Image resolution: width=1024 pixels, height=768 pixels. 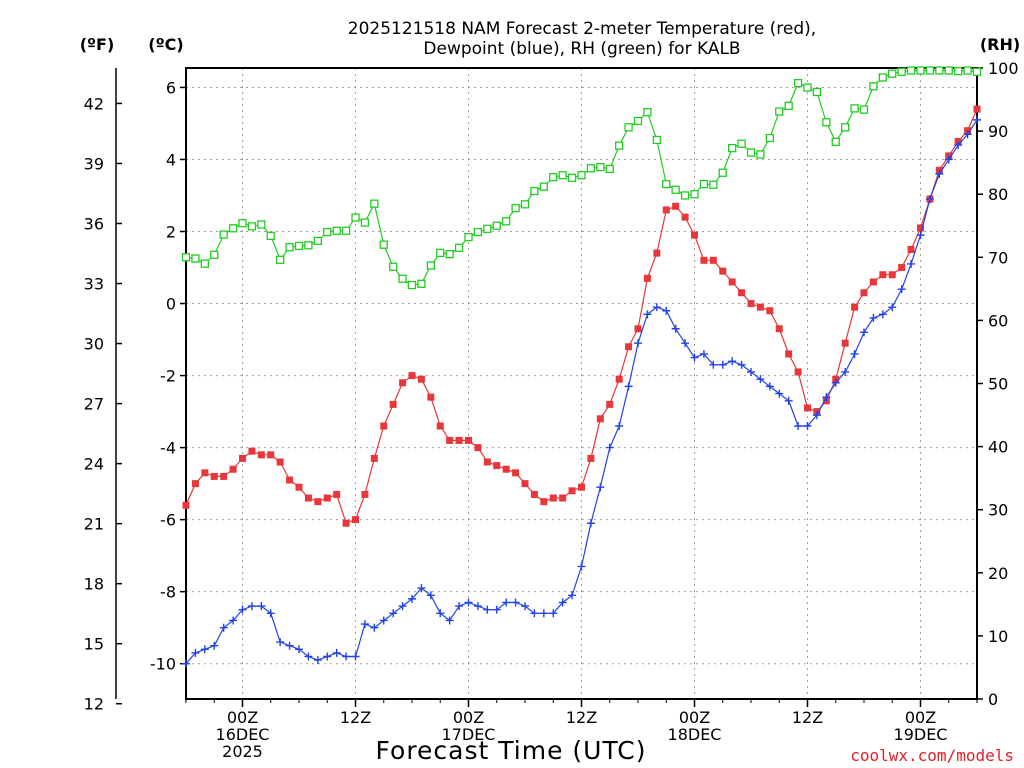 I want to click on fahrenheit-tick-label-15: 15, so click(x=94, y=644).